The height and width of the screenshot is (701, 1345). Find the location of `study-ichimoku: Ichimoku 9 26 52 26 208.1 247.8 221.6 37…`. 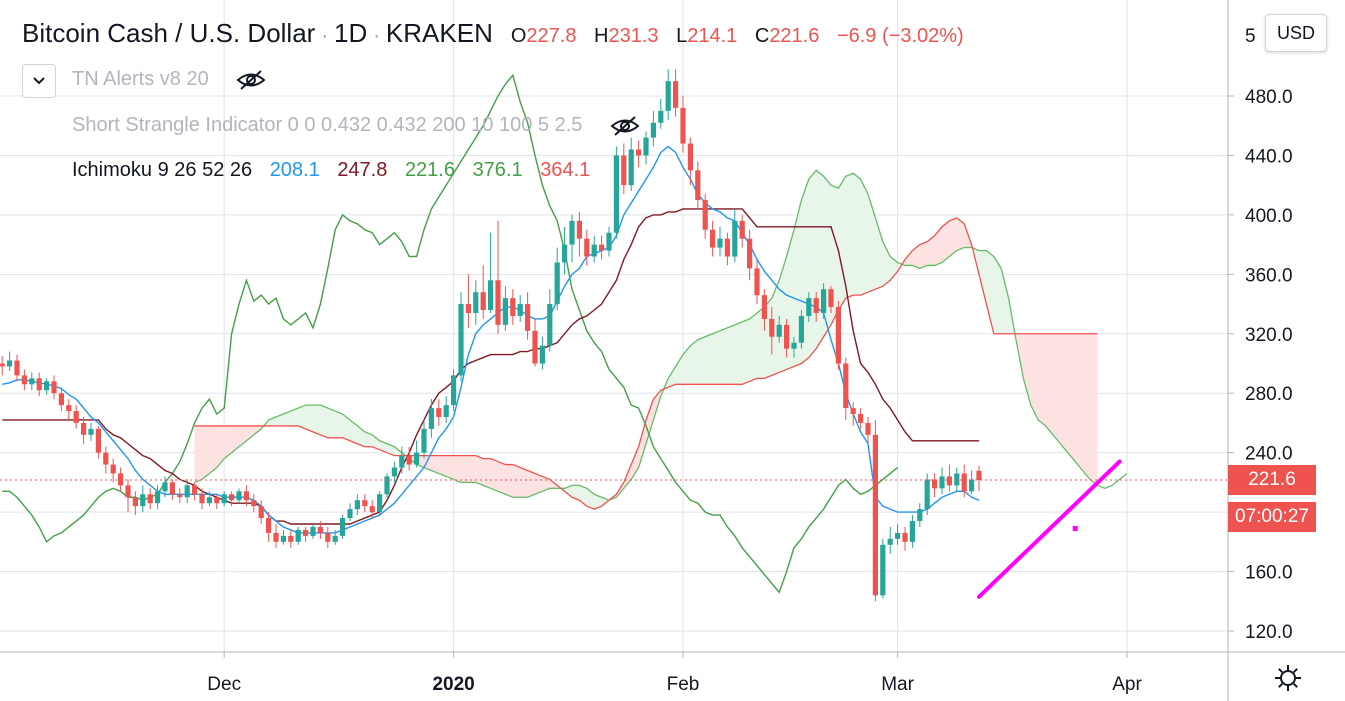

study-ichimoku: Ichimoku 9 26 52 26 208.1 247.8 221.6 37… is located at coordinates (331, 170).